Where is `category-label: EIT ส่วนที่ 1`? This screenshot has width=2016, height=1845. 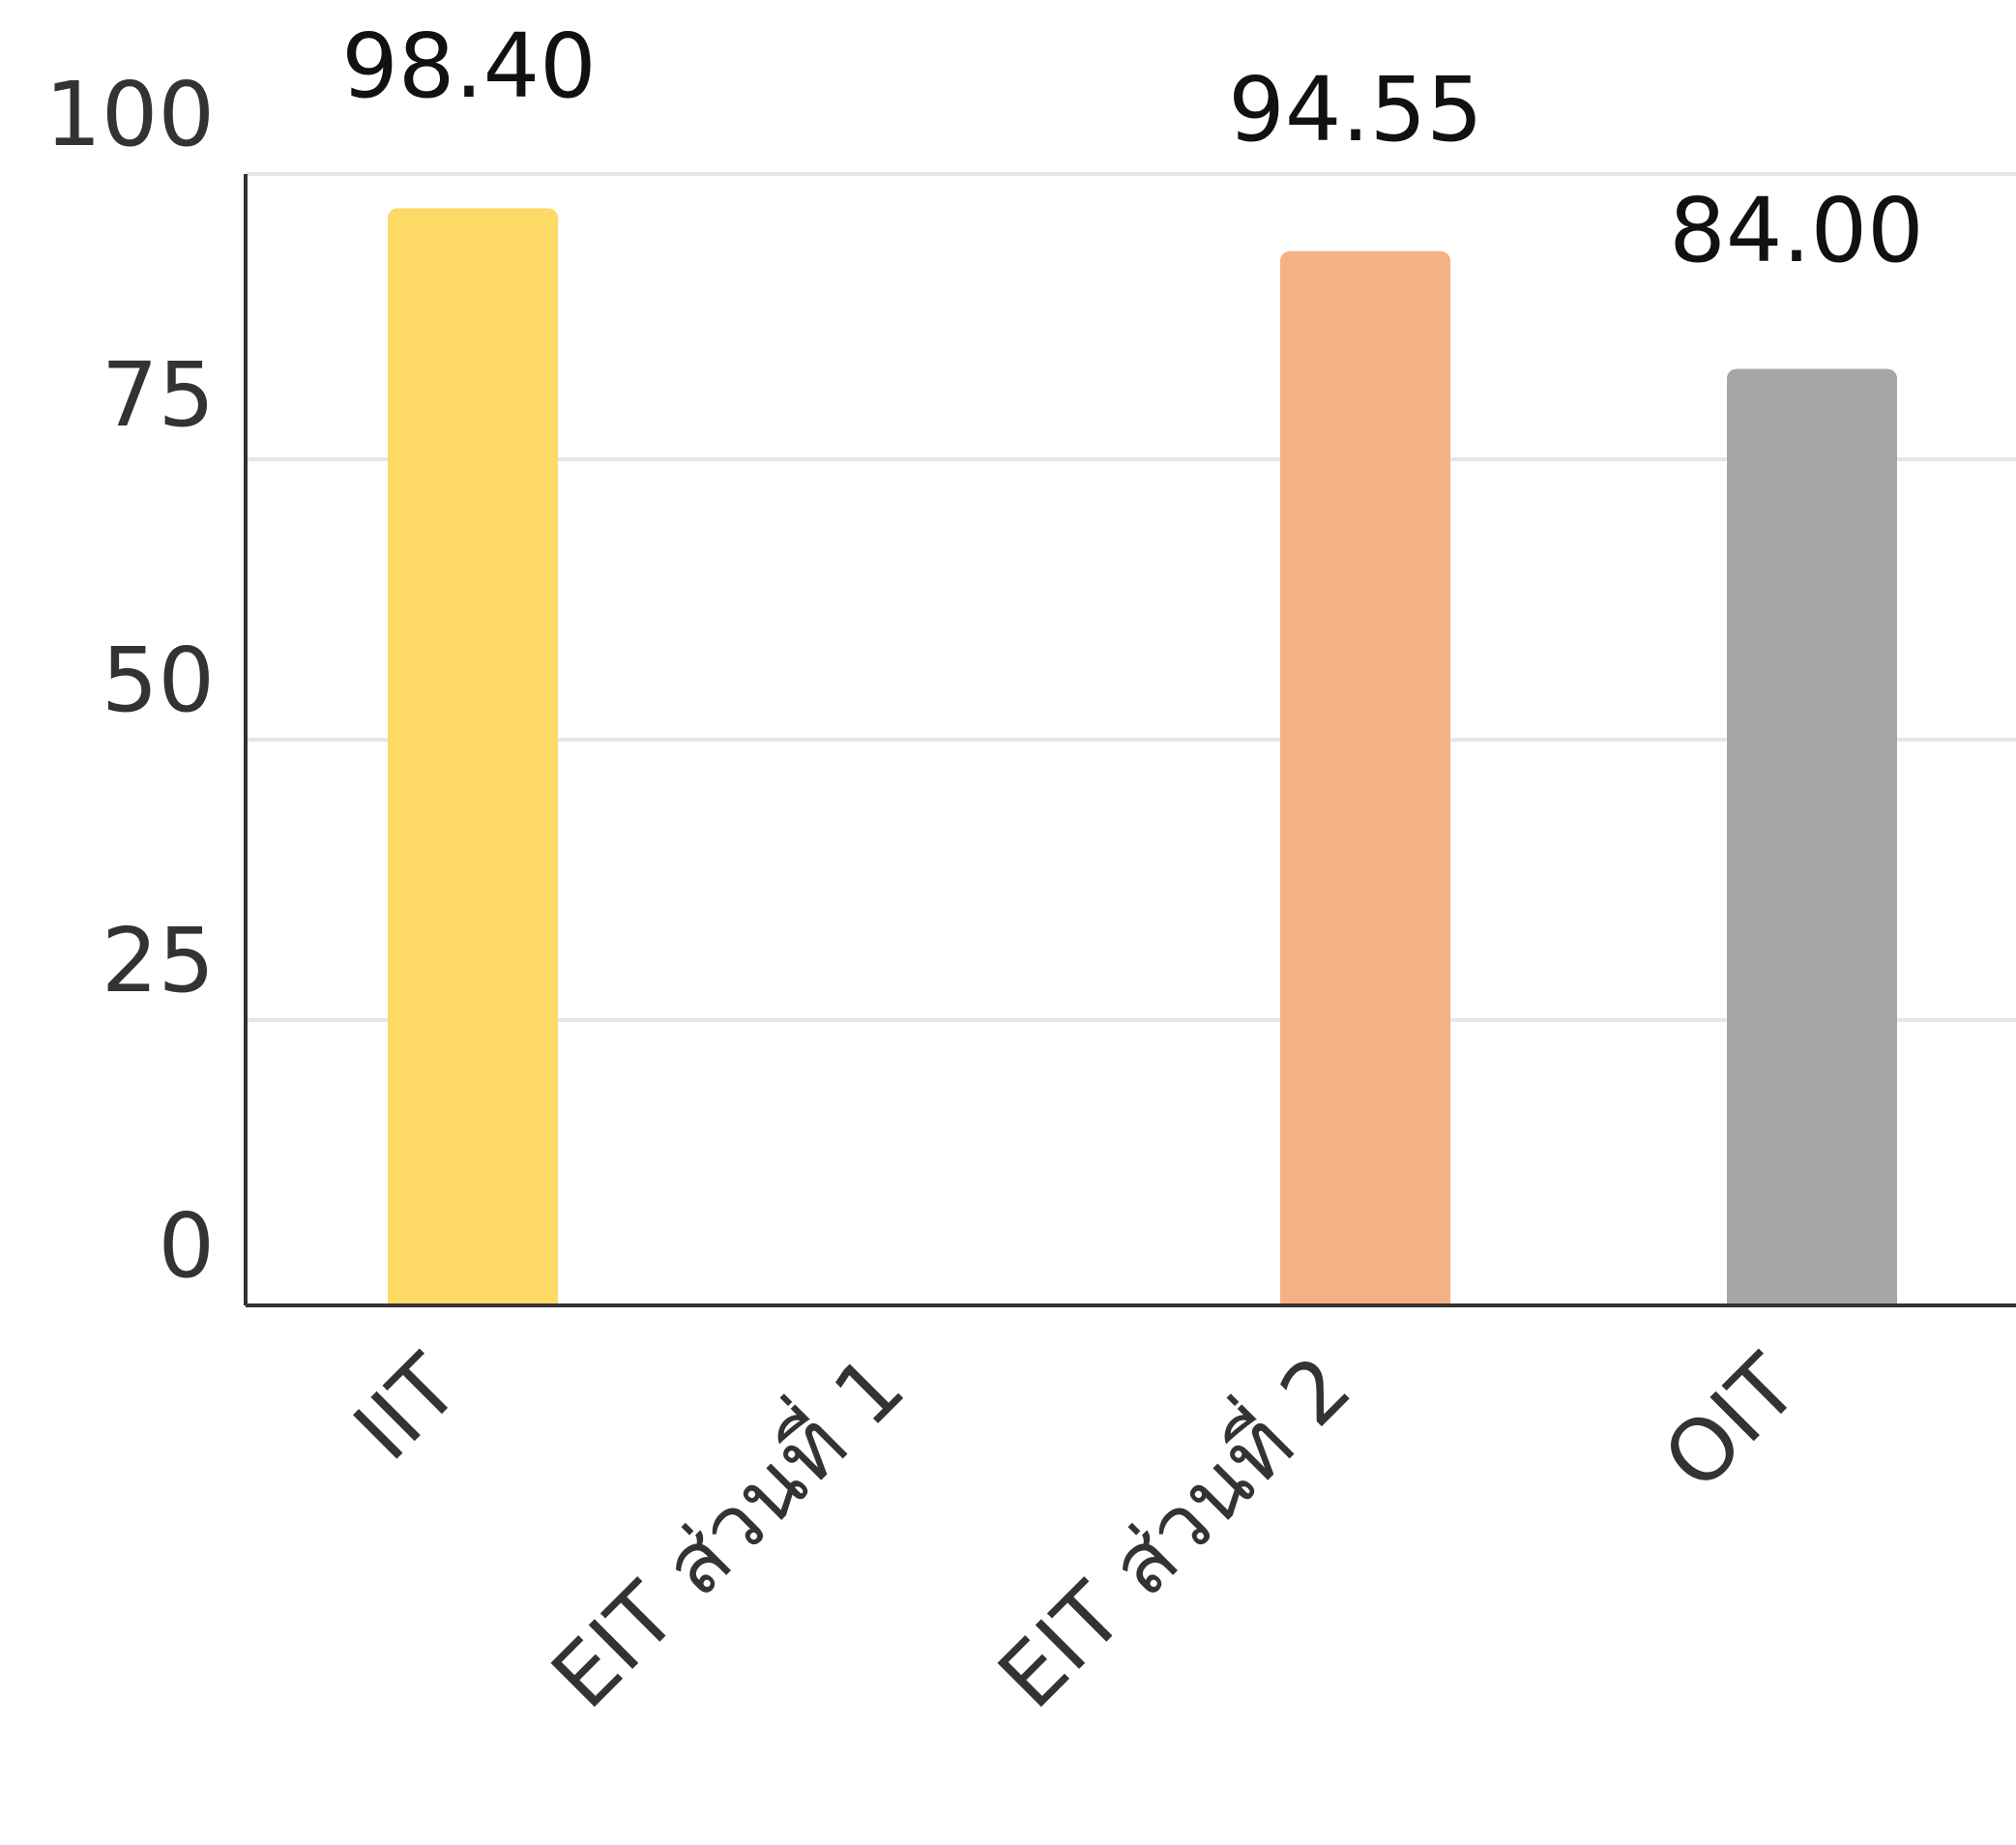 category-label: EIT ส่วนที่ 1 is located at coordinates (724, 1529).